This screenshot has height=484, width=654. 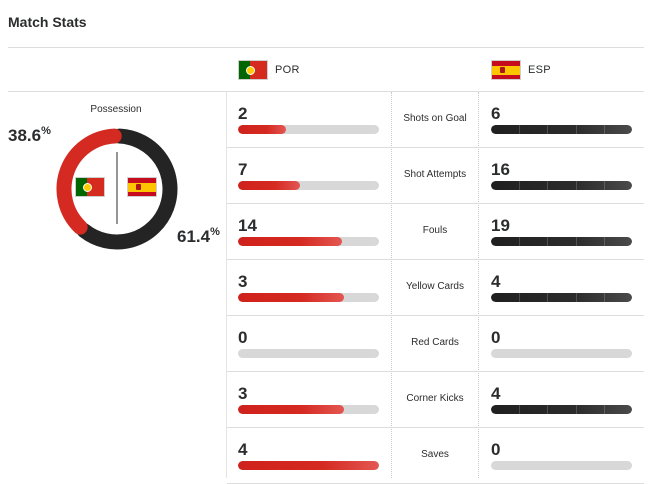 I want to click on possession-donut, so click(x=117, y=189).